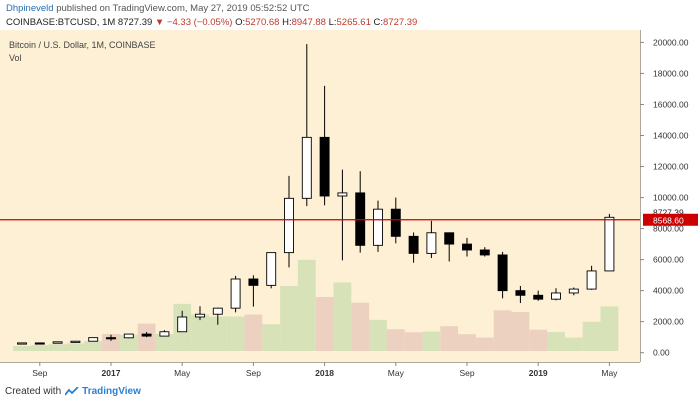 The width and height of the screenshot is (700, 403). I want to click on high-label: H:, so click(287, 22).